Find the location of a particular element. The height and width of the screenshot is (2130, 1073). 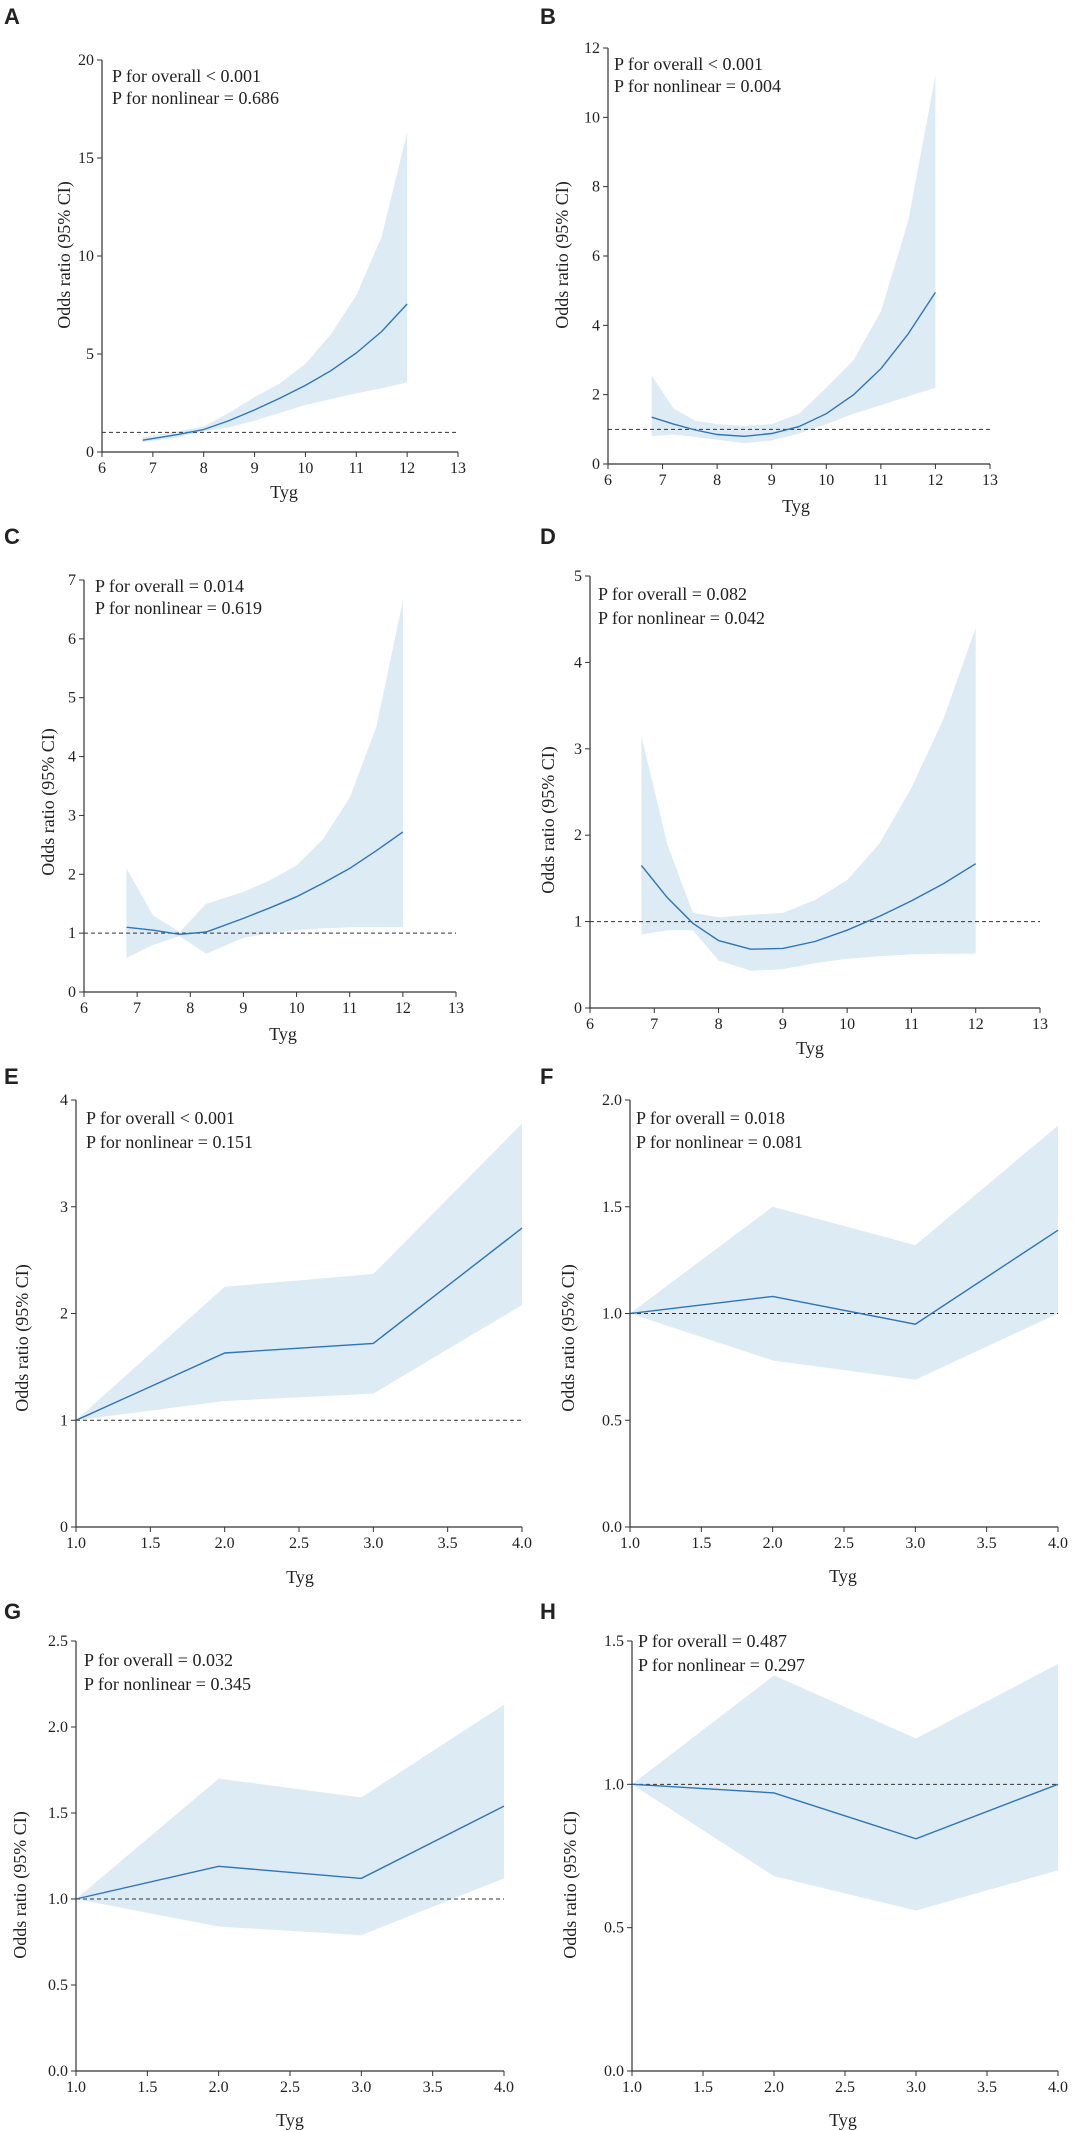

y-tick-label: 2.5 is located at coordinates (58, 1641).